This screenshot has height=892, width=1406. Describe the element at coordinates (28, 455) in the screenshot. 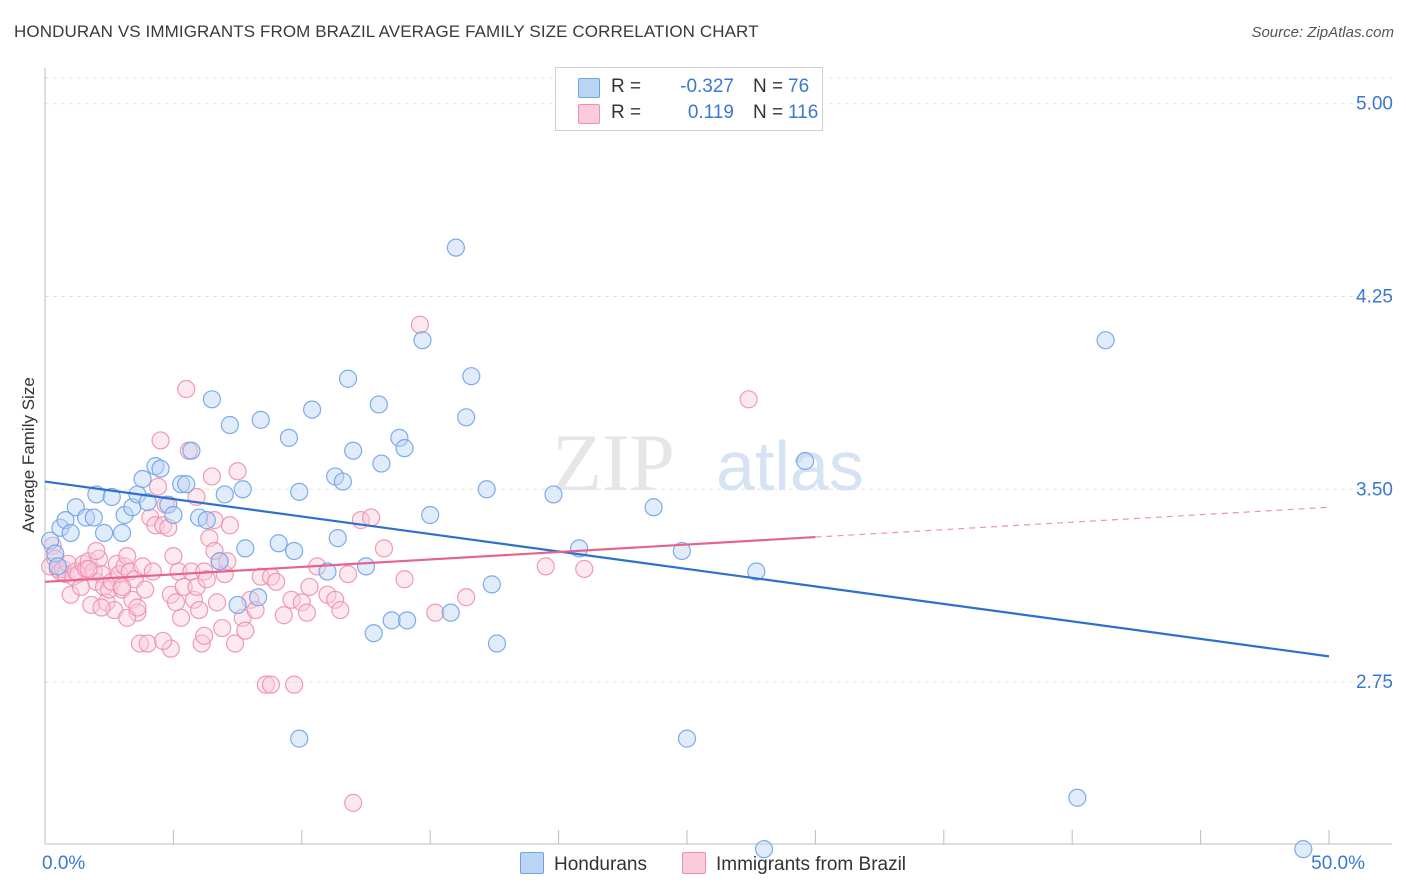

I see `y-axis-label: Average Family Size` at that location.